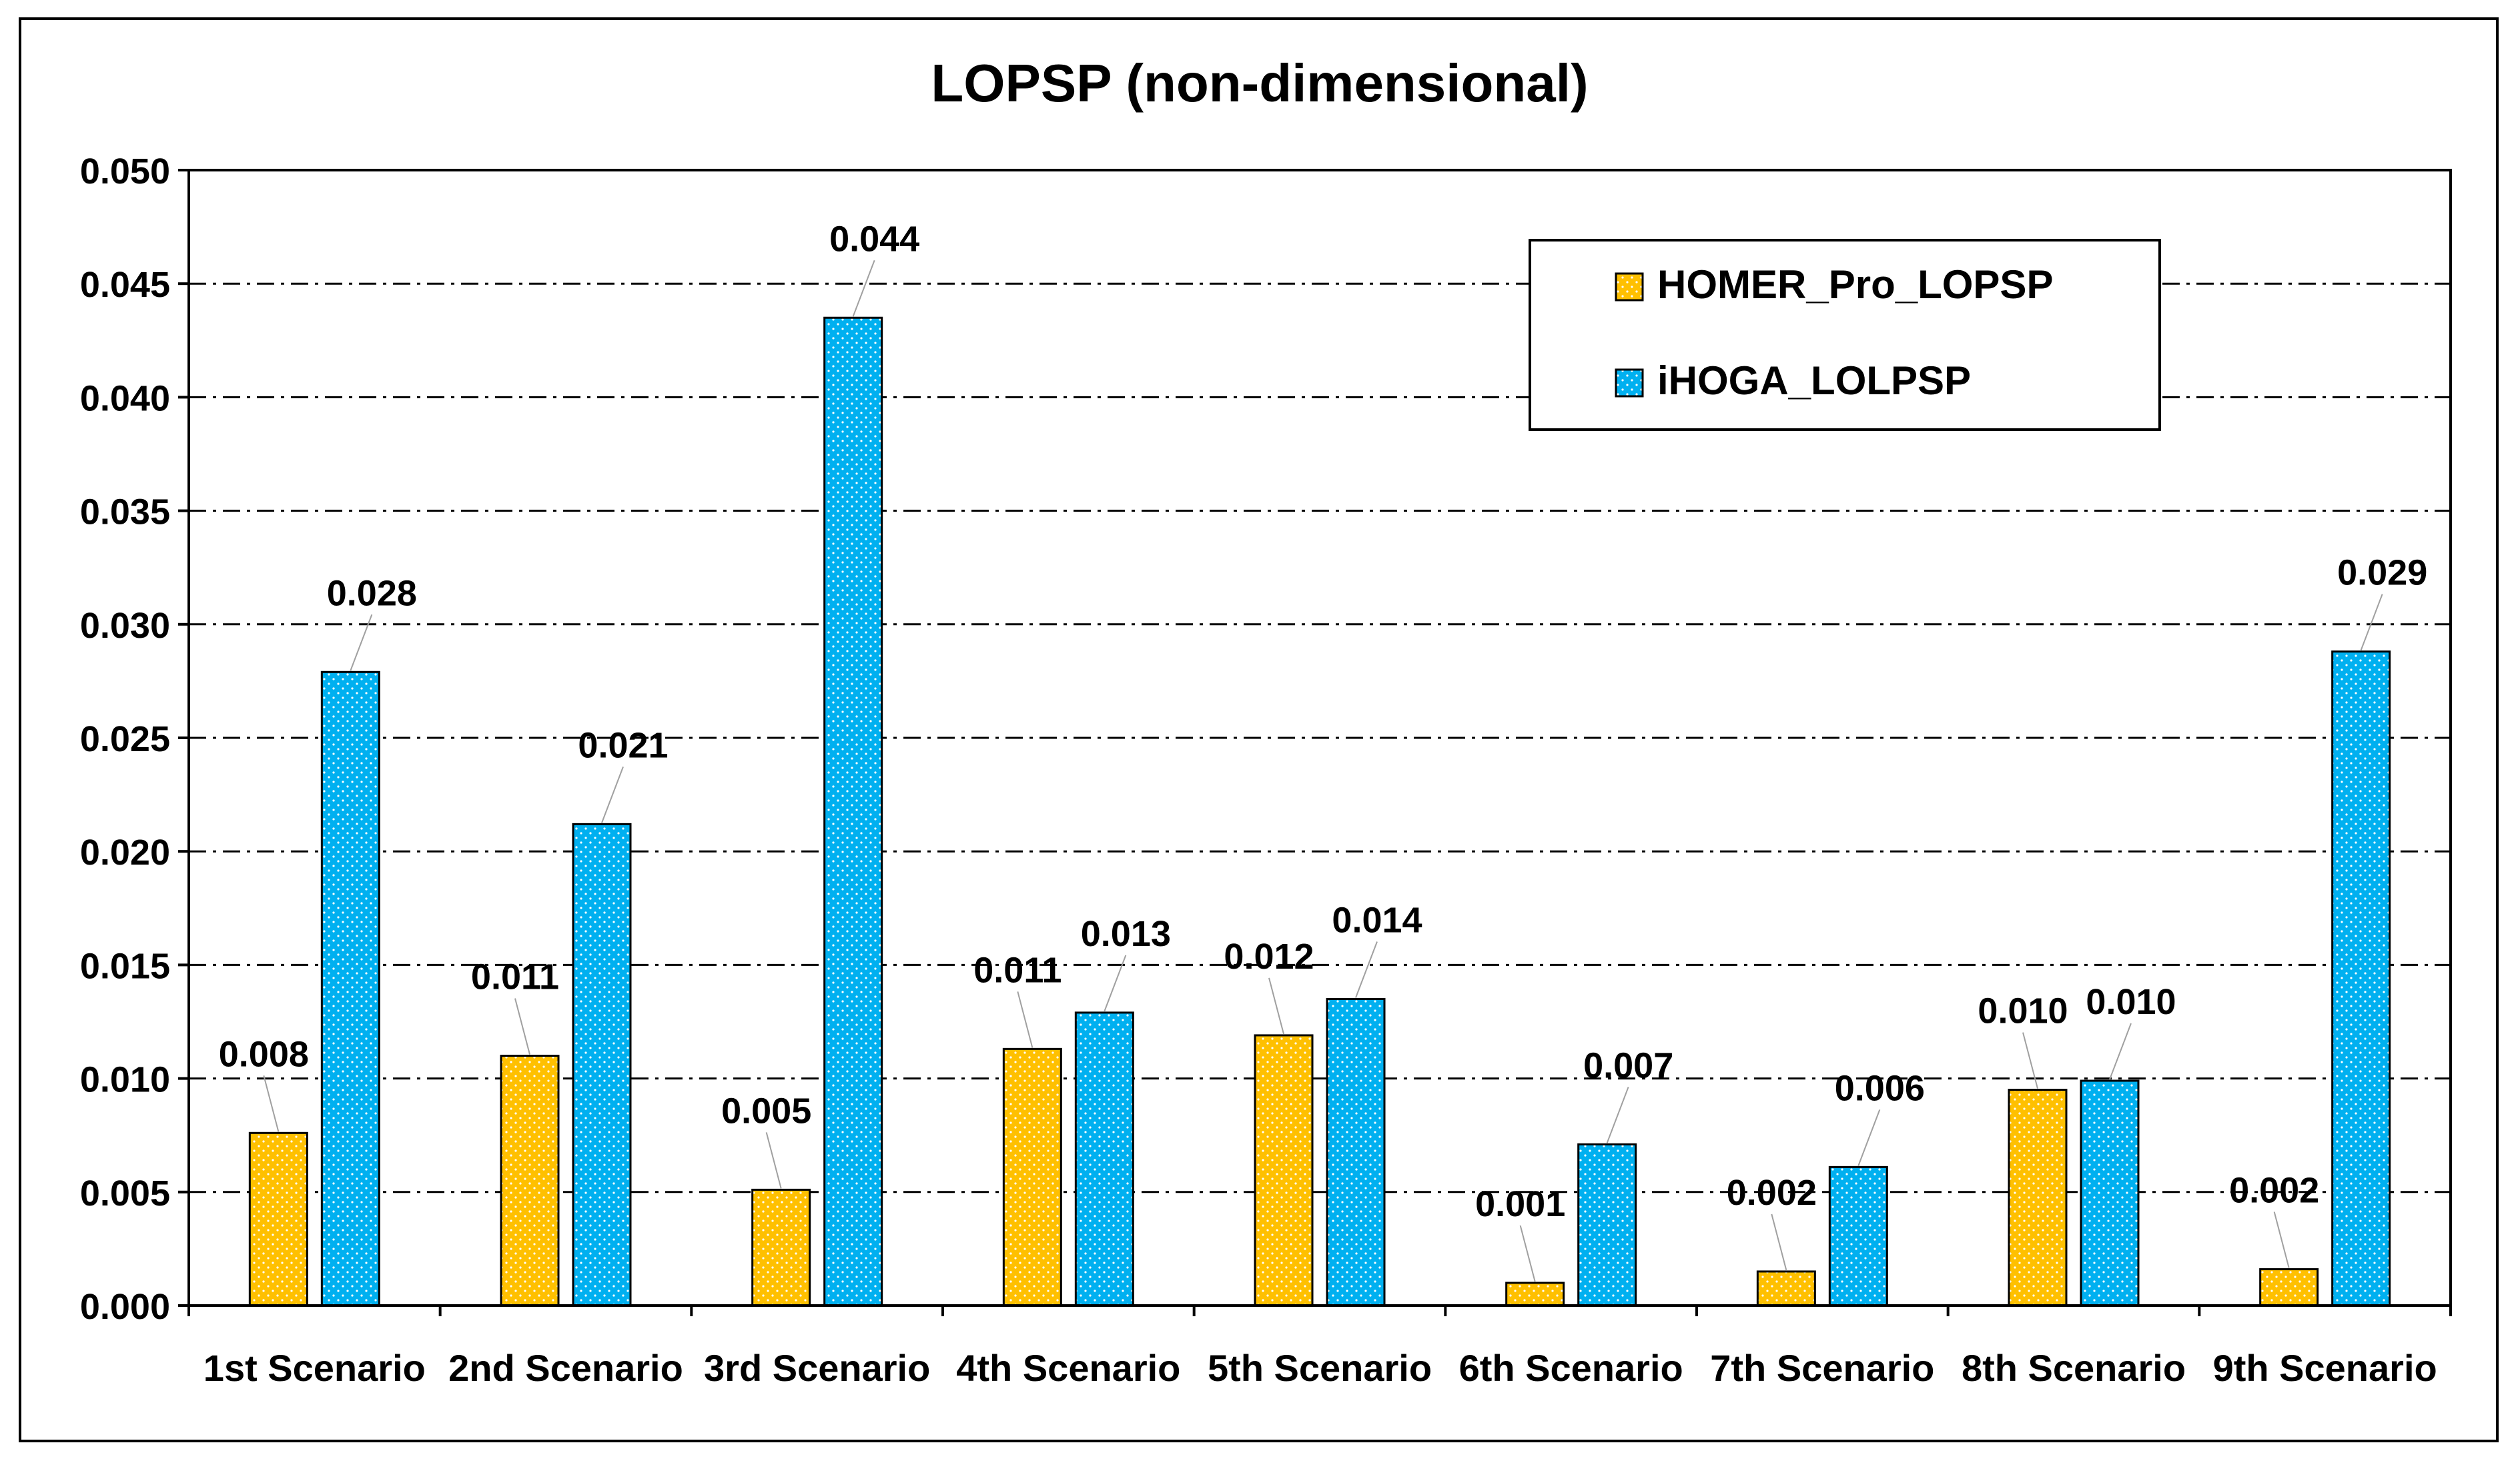  I want to click on x-tick-label: 8th Scenario, so click(2074, 1368).